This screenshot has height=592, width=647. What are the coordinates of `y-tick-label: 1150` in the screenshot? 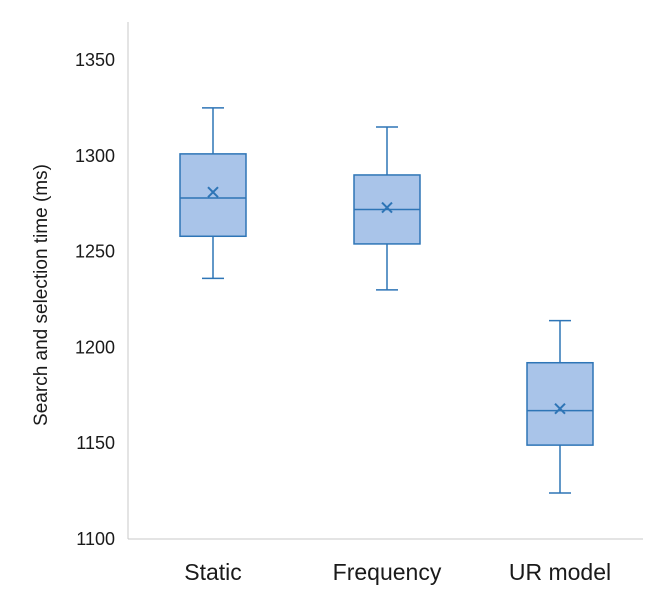 It's located at (95, 443).